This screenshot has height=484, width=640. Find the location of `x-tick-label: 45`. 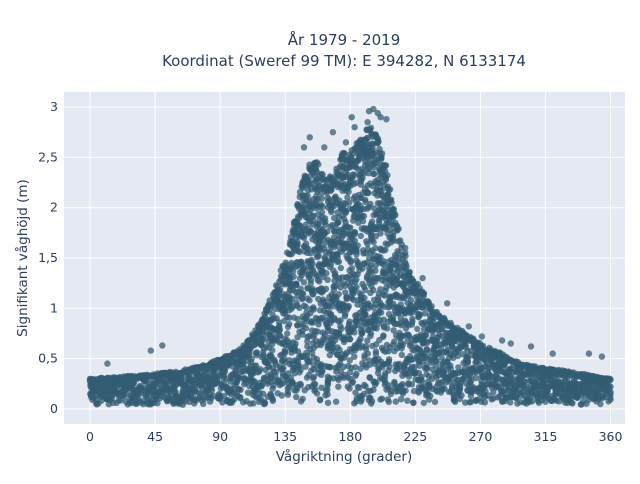

x-tick-label: 45 is located at coordinates (155, 436).